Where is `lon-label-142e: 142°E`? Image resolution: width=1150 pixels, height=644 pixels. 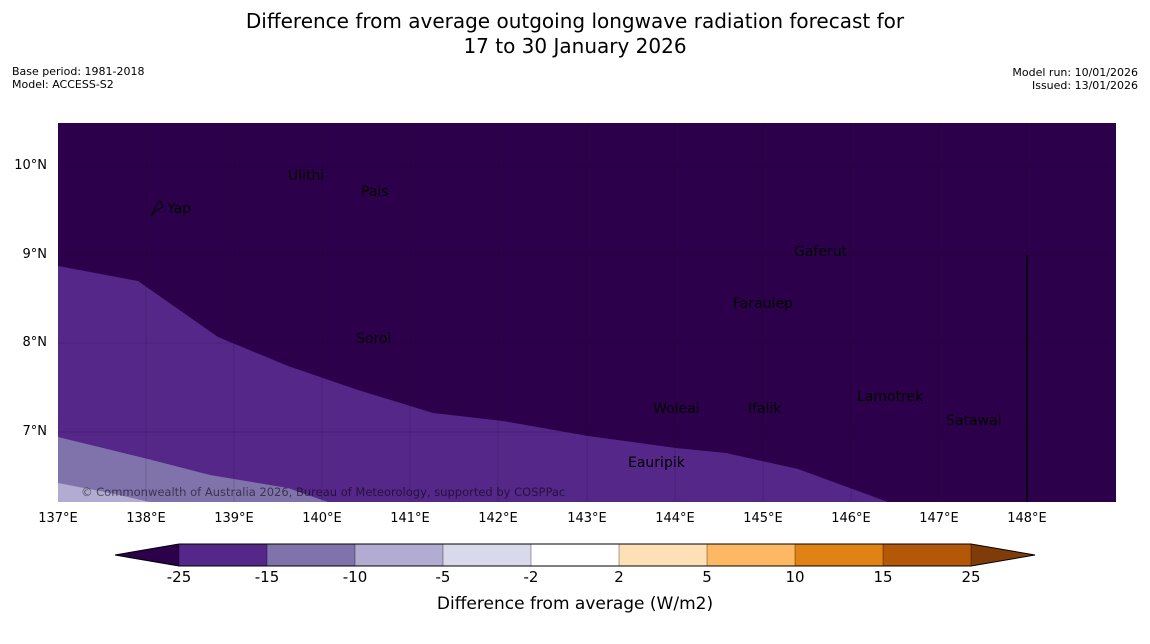 lon-label-142e: 142°E is located at coordinates (498, 518).